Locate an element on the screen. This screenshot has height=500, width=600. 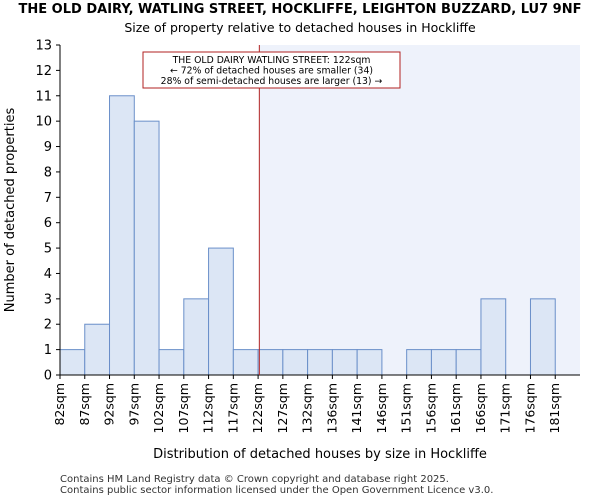
x-tick-label: 161sqm is located at coordinates (455, 408).